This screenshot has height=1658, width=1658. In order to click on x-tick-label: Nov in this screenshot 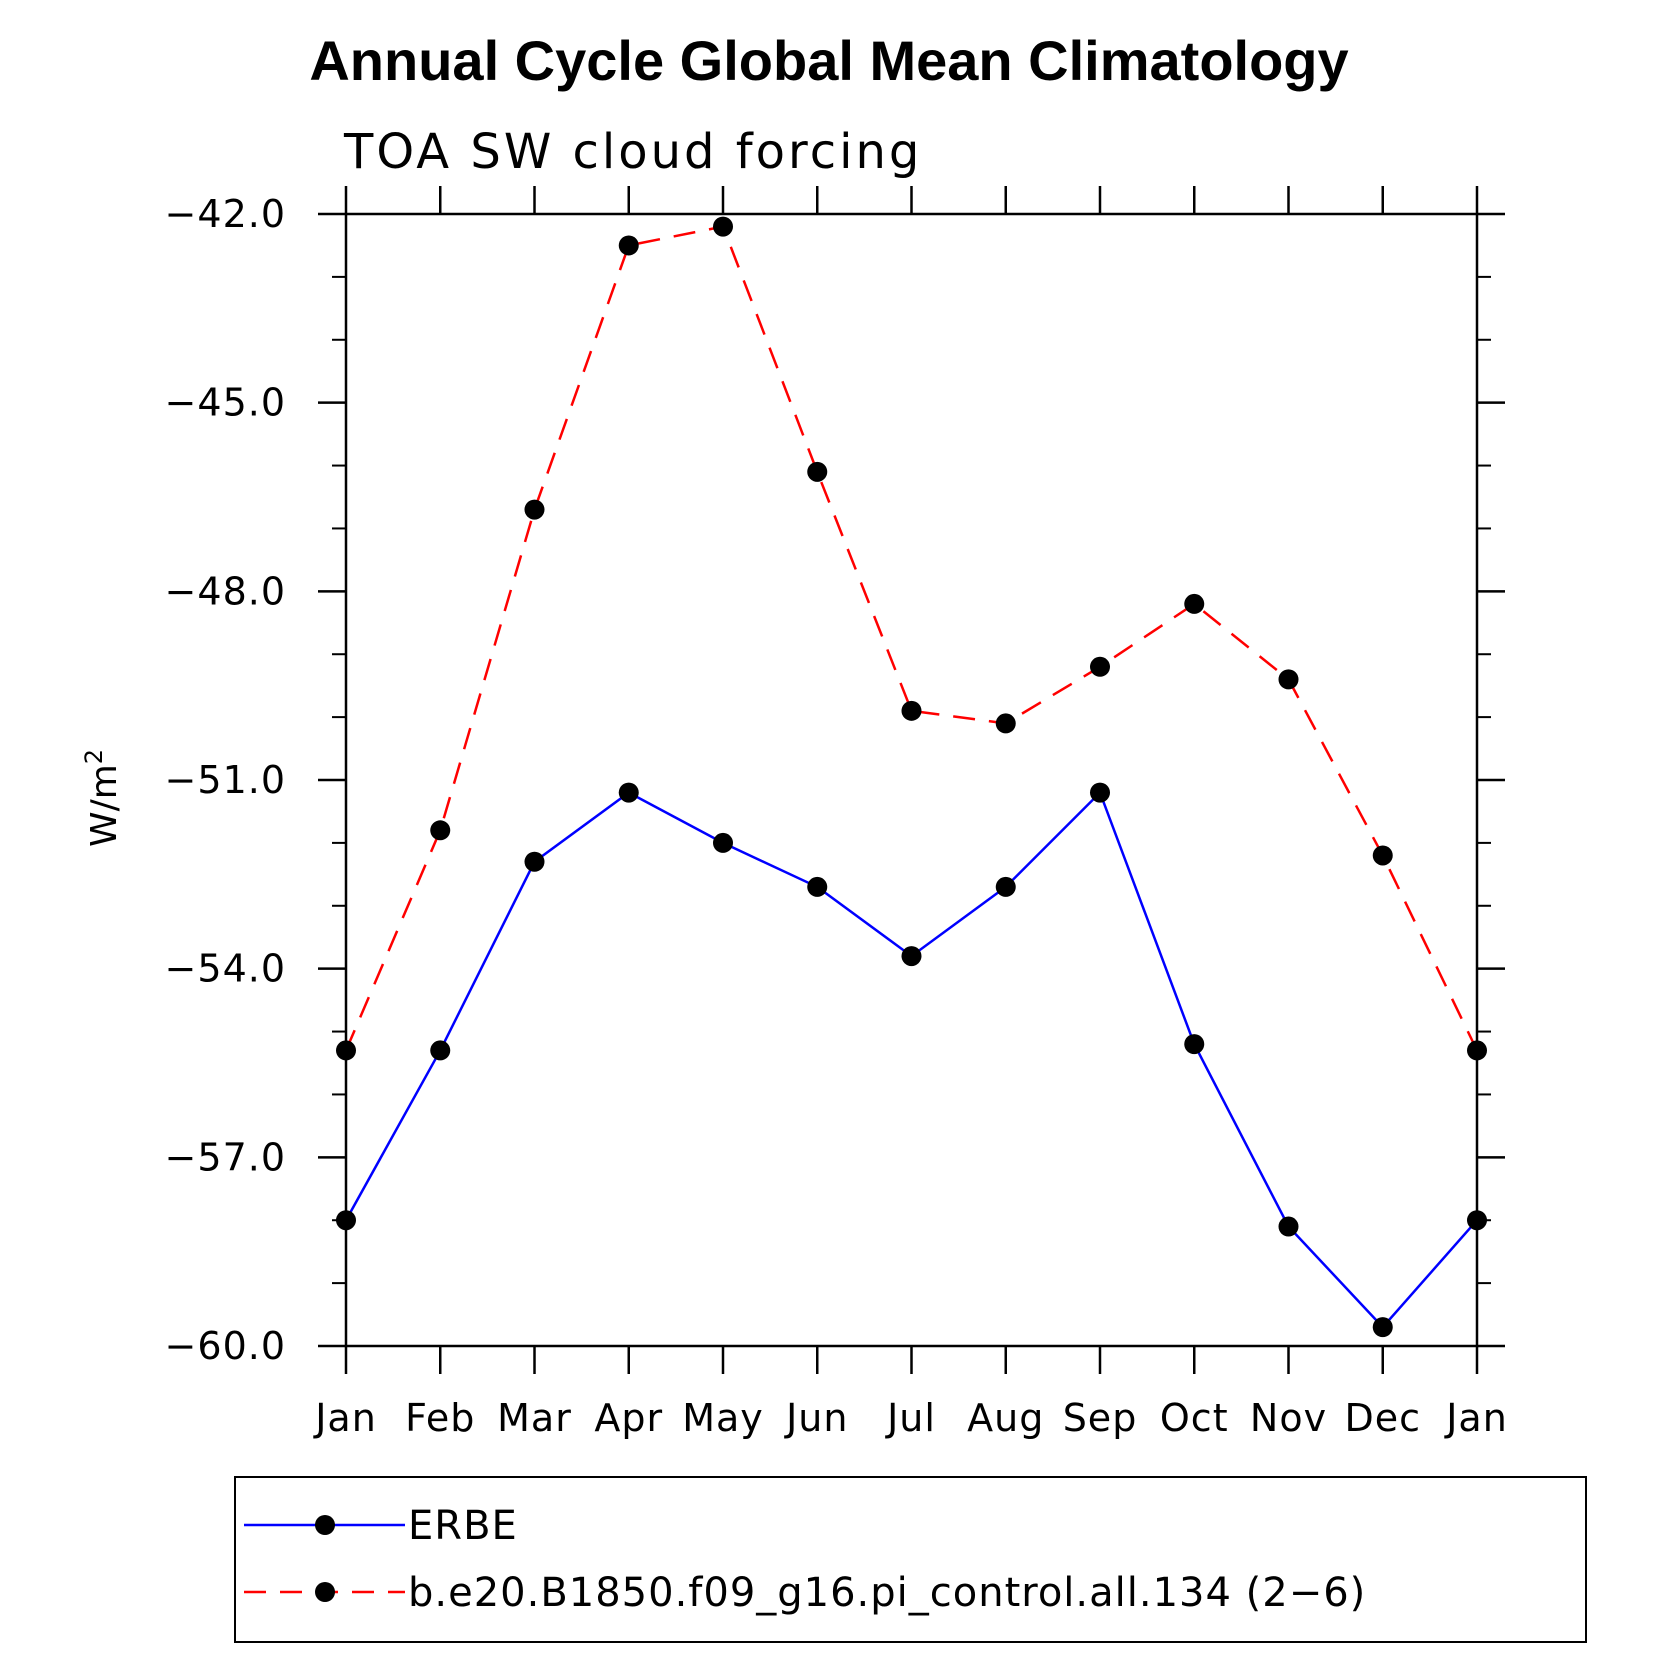, I will do `click(1288, 1418)`.